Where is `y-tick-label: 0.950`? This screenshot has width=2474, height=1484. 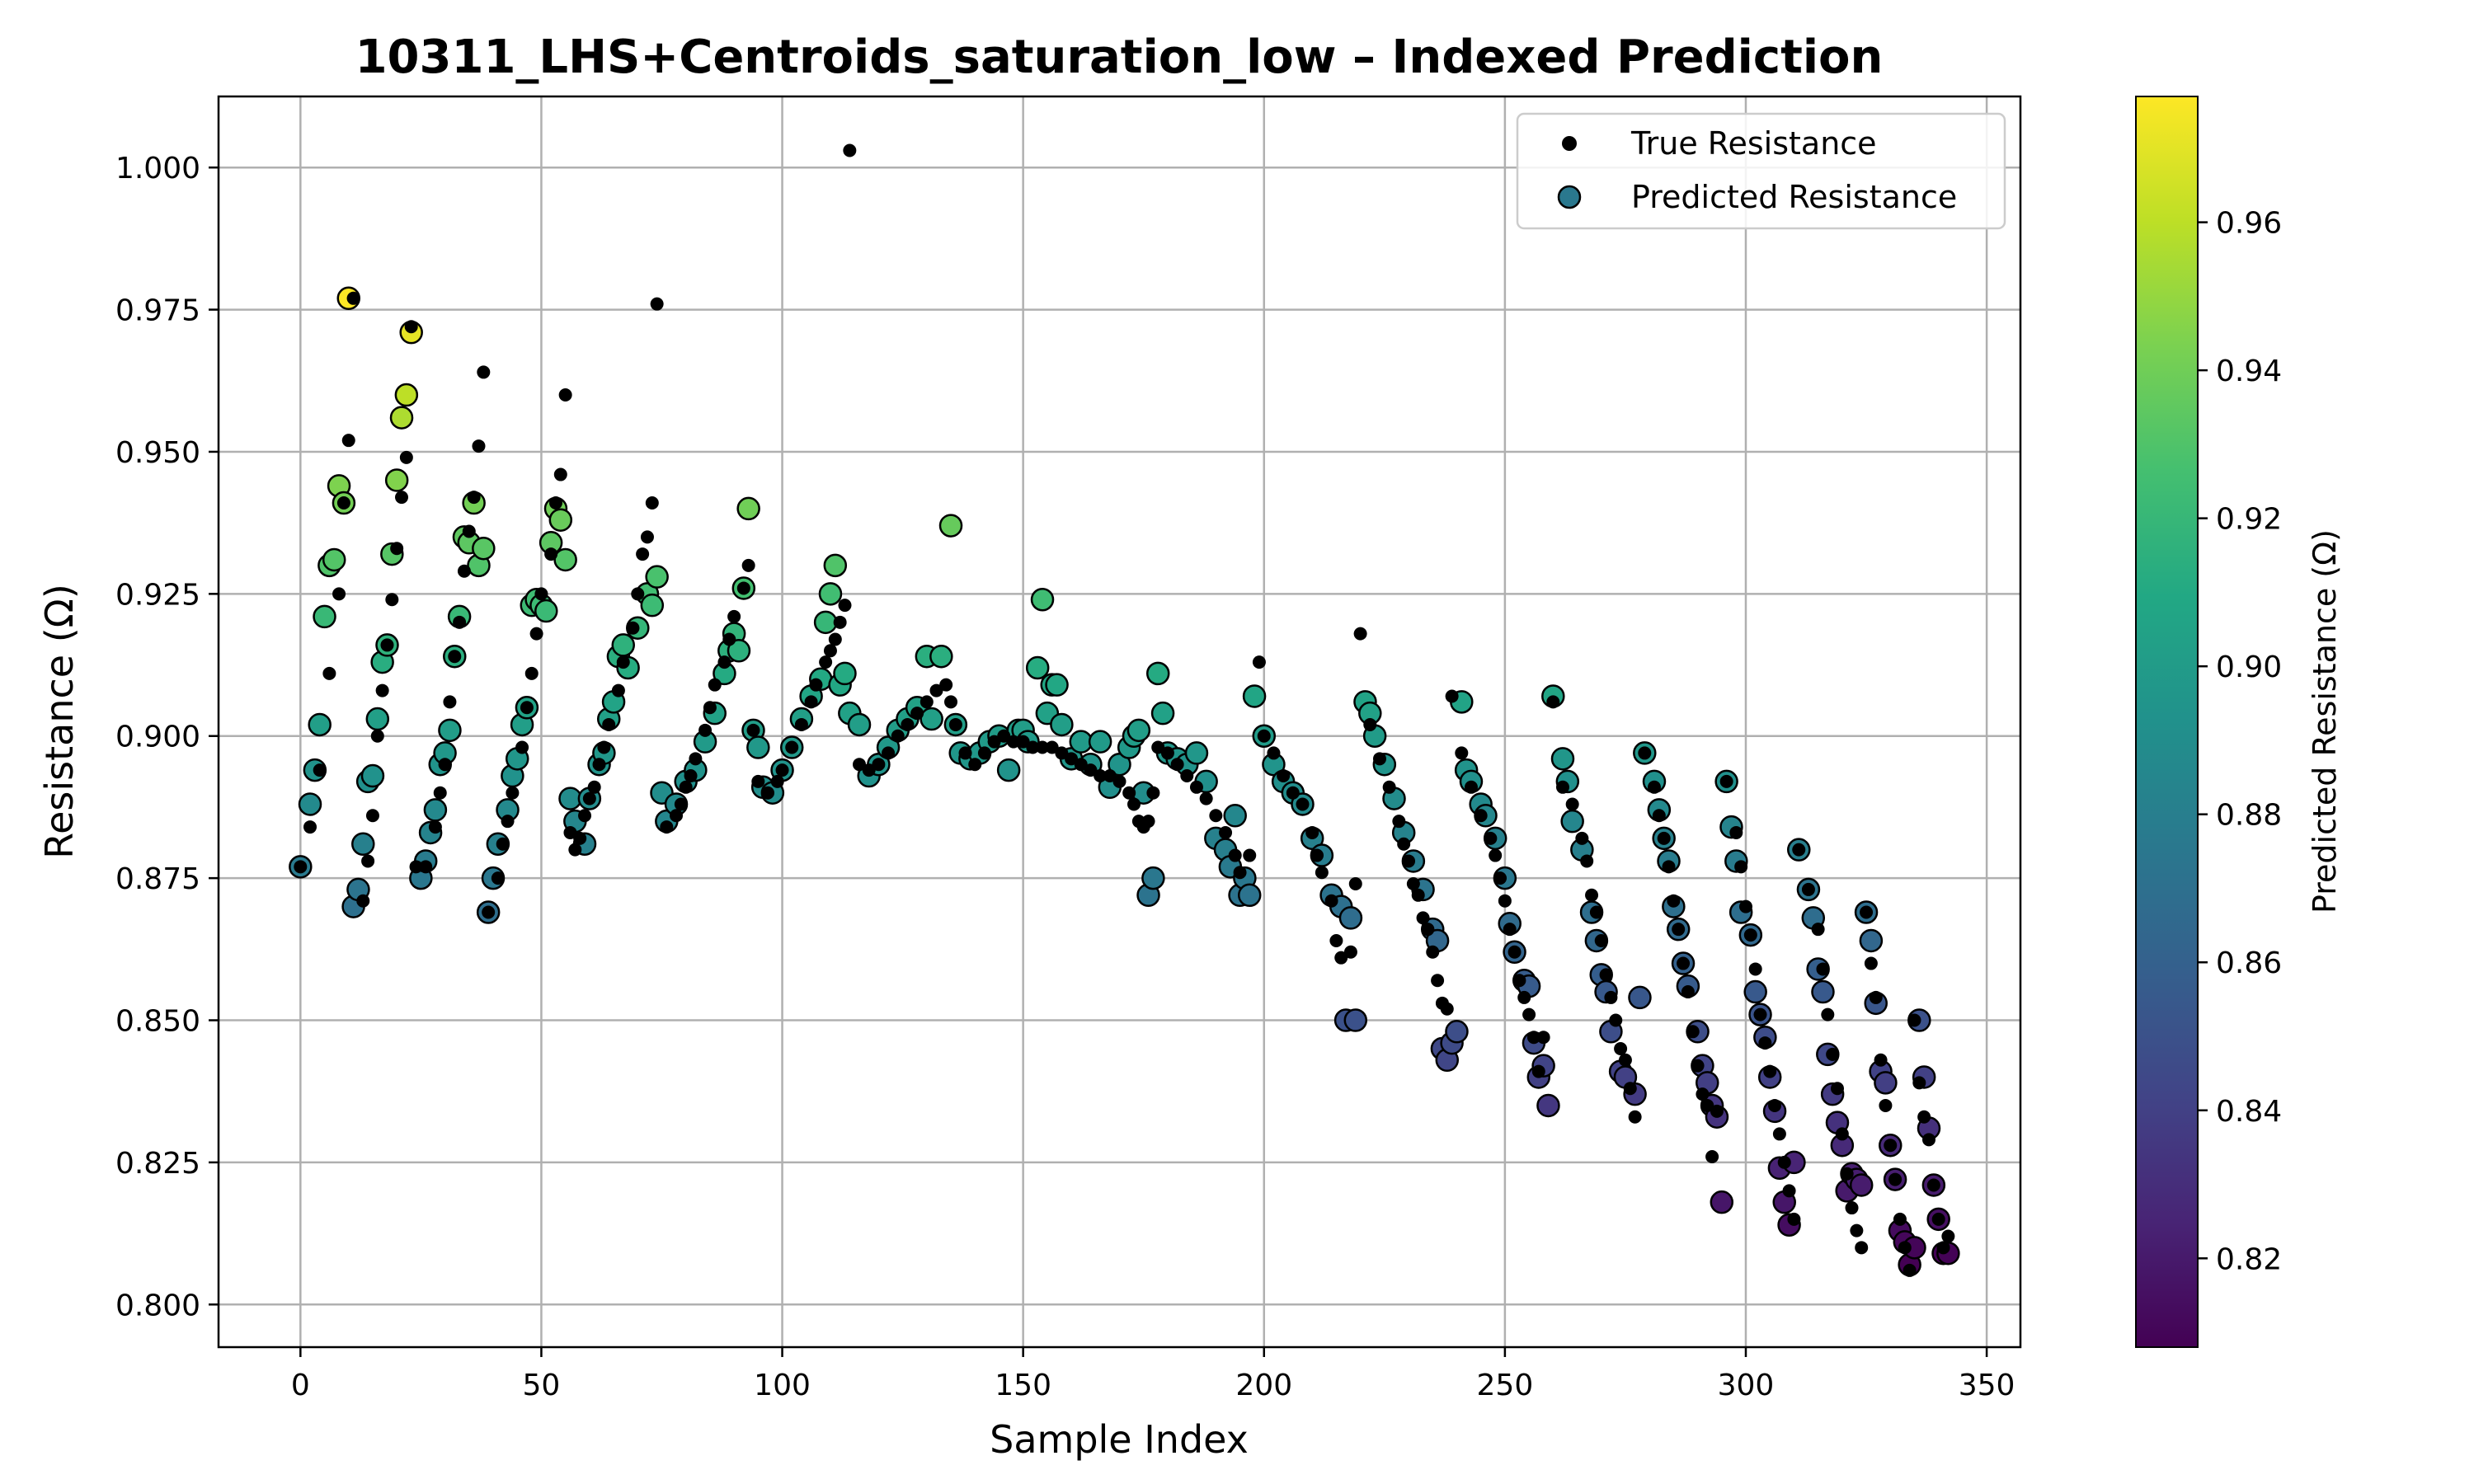 y-tick-label: 0.950 is located at coordinates (157, 453).